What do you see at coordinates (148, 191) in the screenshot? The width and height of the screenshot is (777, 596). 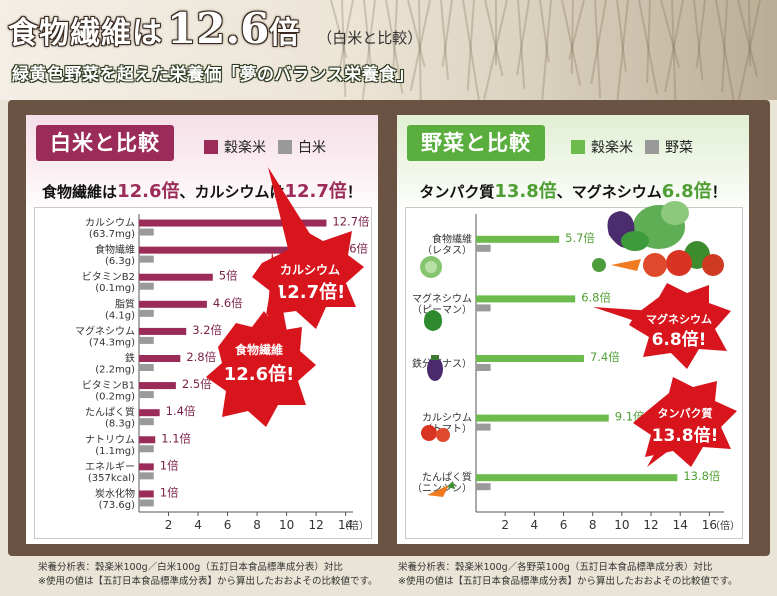 I see `headline-number: 12.6倍` at bounding box center [148, 191].